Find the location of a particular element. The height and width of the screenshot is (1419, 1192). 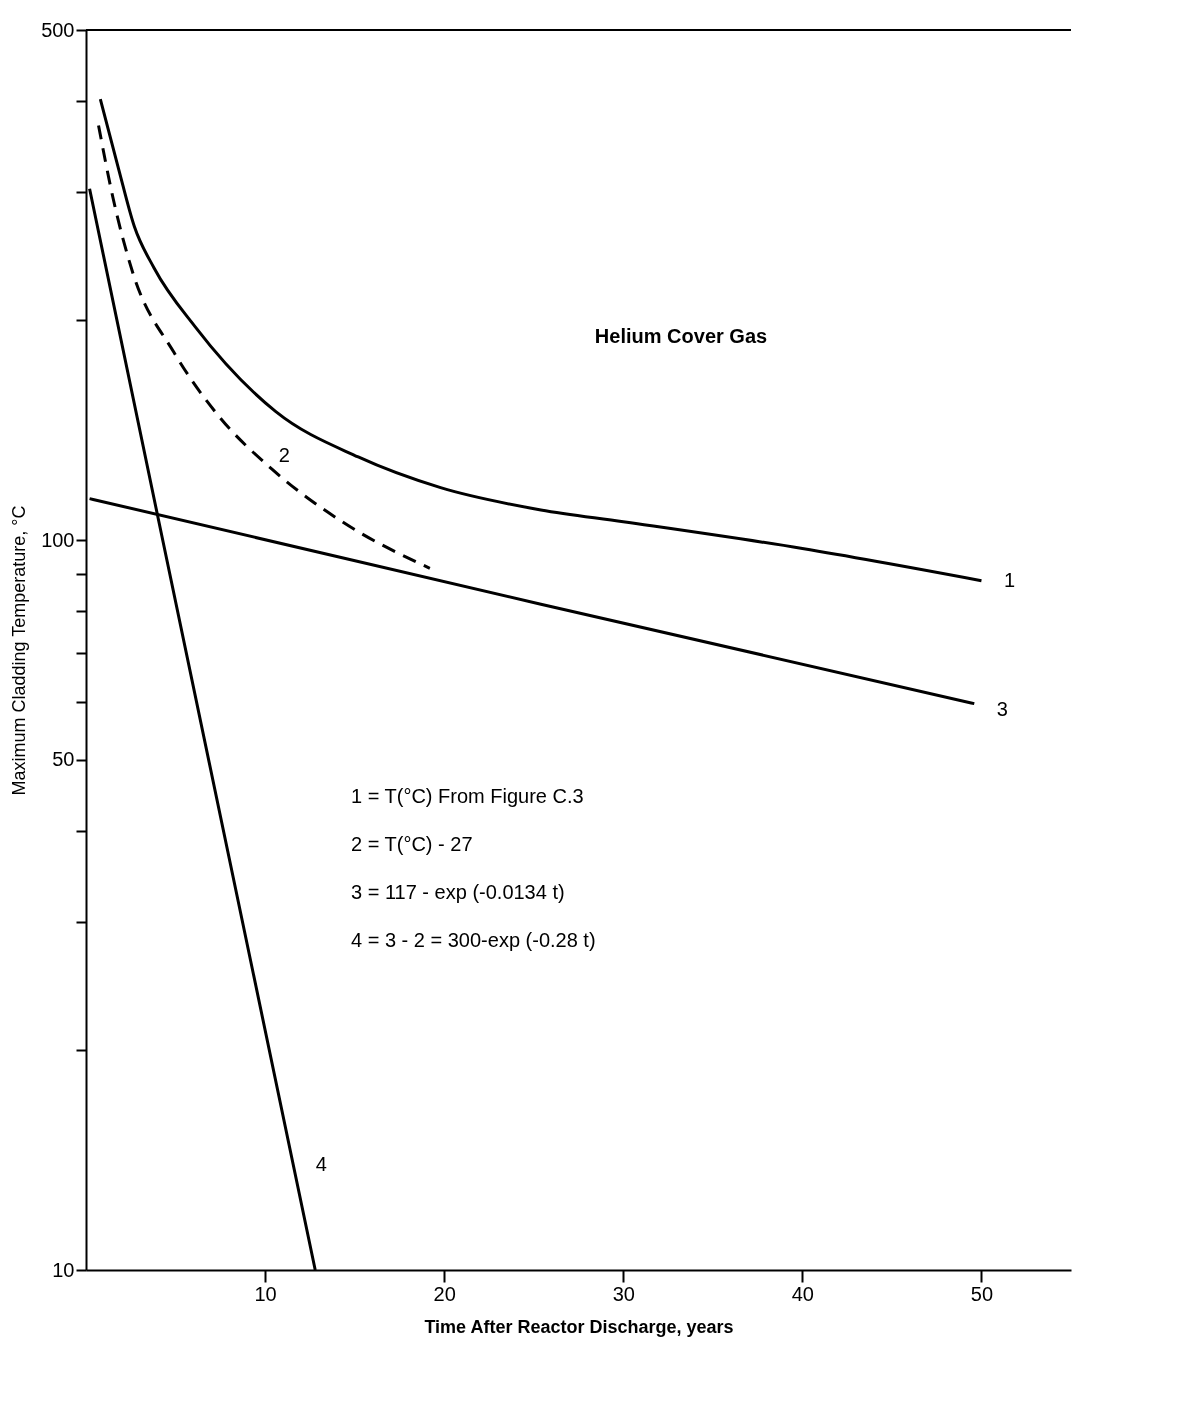

y-tick-label: 50 is located at coordinates (63, 759).